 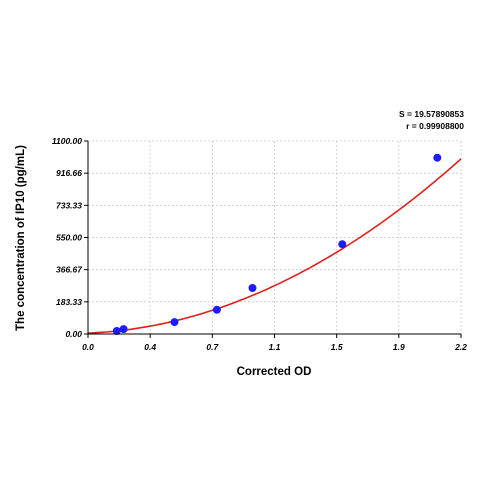 What do you see at coordinates (275, 347) in the screenshot?
I see `x-tick-label: 1.1` at bounding box center [275, 347].